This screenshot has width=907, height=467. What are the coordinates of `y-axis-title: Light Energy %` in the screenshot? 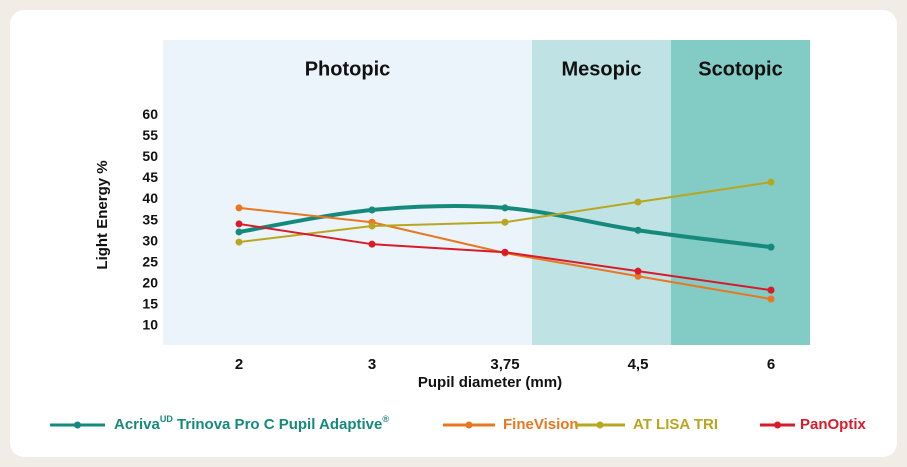 It's located at (102, 214).